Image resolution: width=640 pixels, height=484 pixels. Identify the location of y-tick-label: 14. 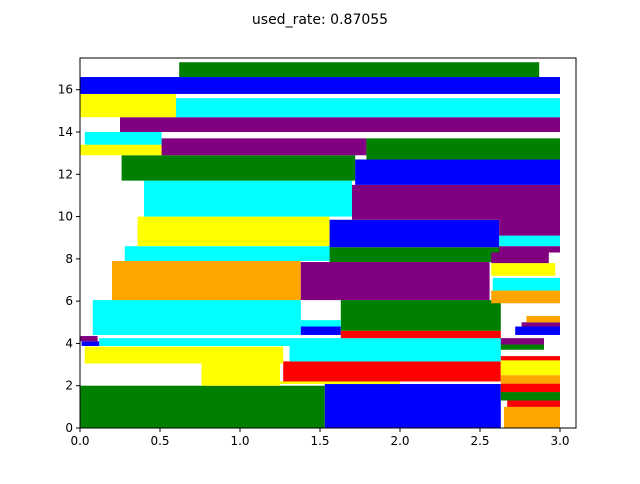
(65, 132).